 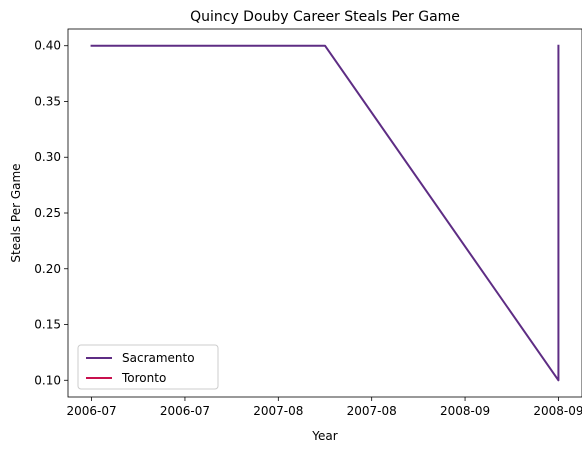 I want to click on y-axis-label: Steals Per Game, so click(x=16, y=212).